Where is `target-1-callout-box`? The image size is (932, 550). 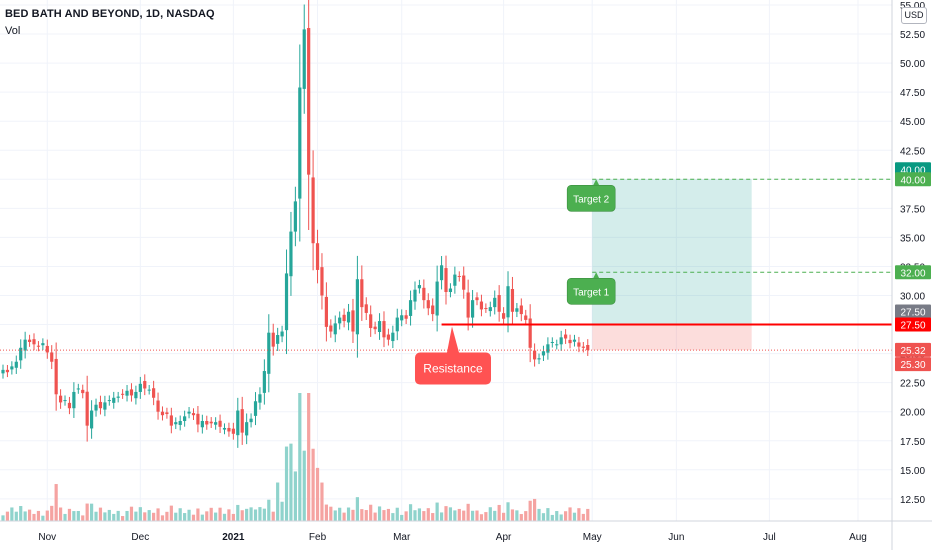 target-1-callout-box is located at coordinates (591, 291).